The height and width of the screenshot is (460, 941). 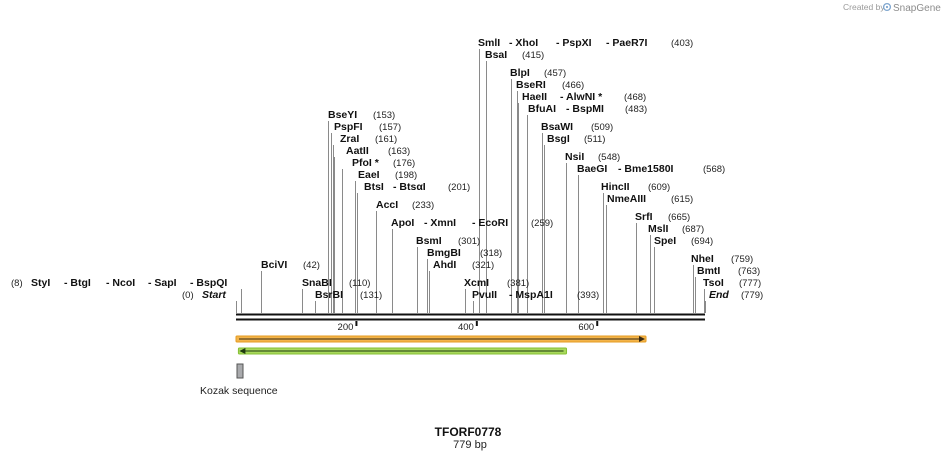 I want to click on site-label: BtsI, so click(x=374, y=187).